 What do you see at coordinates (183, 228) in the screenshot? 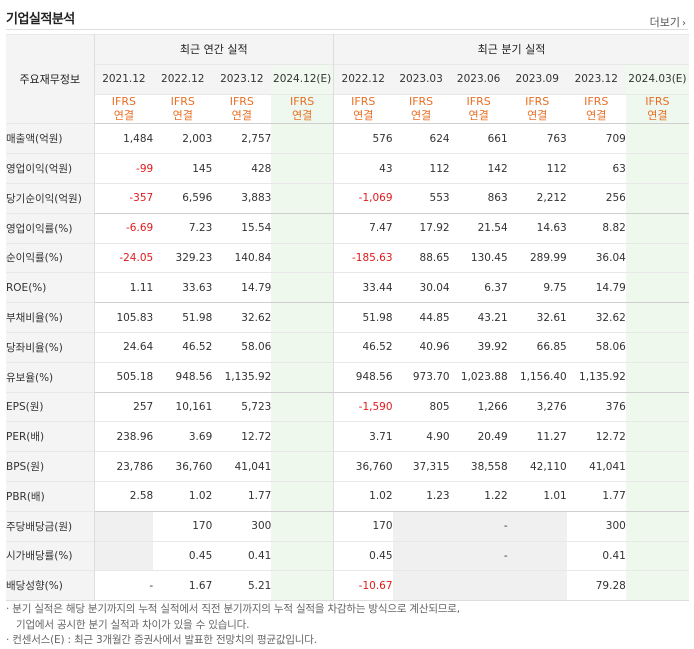
I see `annual-value-cell: 7.23` at bounding box center [183, 228].